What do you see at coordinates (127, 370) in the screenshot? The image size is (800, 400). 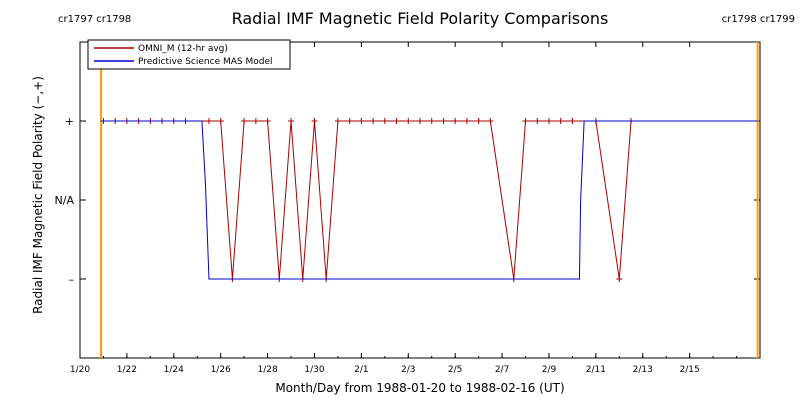 I see `x-tick-label: 1/22` at bounding box center [127, 370].